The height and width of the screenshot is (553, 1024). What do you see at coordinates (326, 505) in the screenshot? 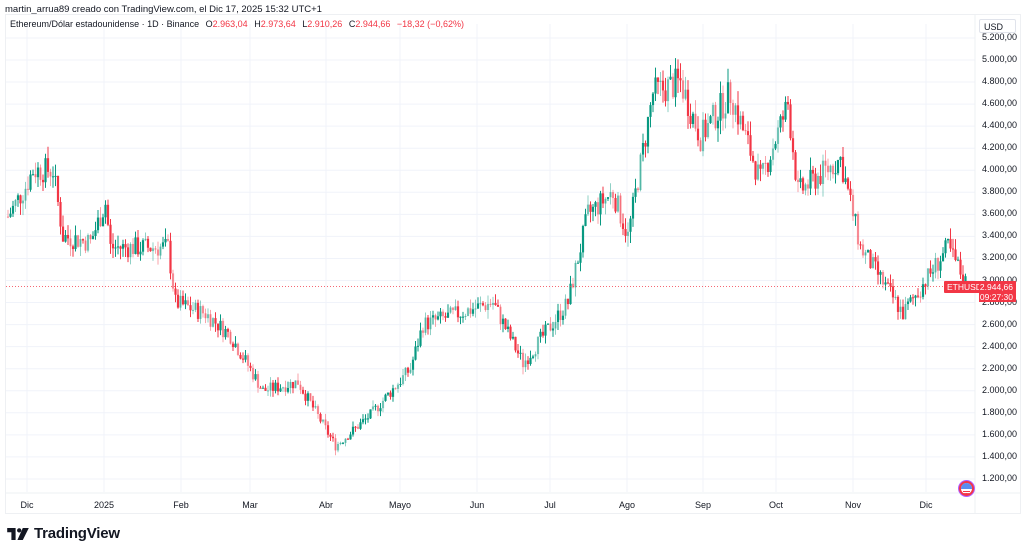
I see `time-axis-label: Abr` at bounding box center [326, 505].